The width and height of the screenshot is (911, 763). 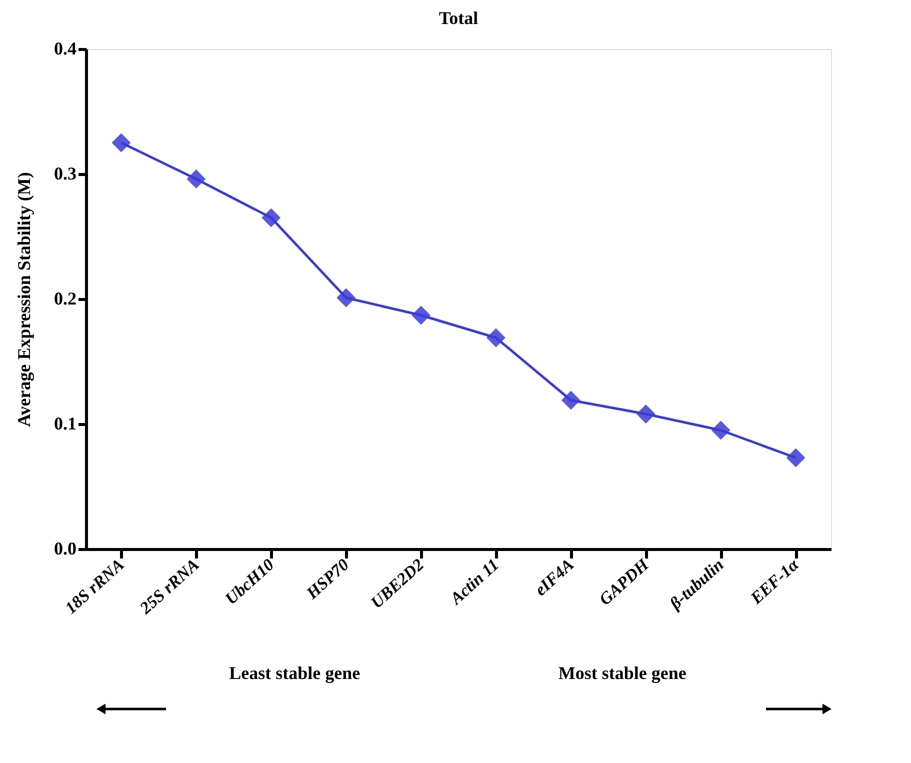 What do you see at coordinates (65, 174) in the screenshot?
I see `y-tick-label: 0.3` at bounding box center [65, 174].